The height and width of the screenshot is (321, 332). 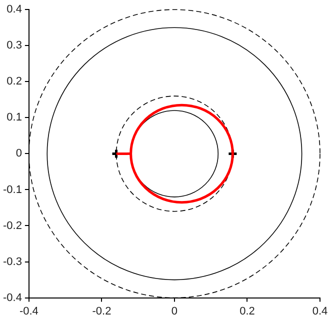 What do you see at coordinates (14, 10) in the screenshot?
I see `y-tick-label: 0.4` at bounding box center [14, 10].